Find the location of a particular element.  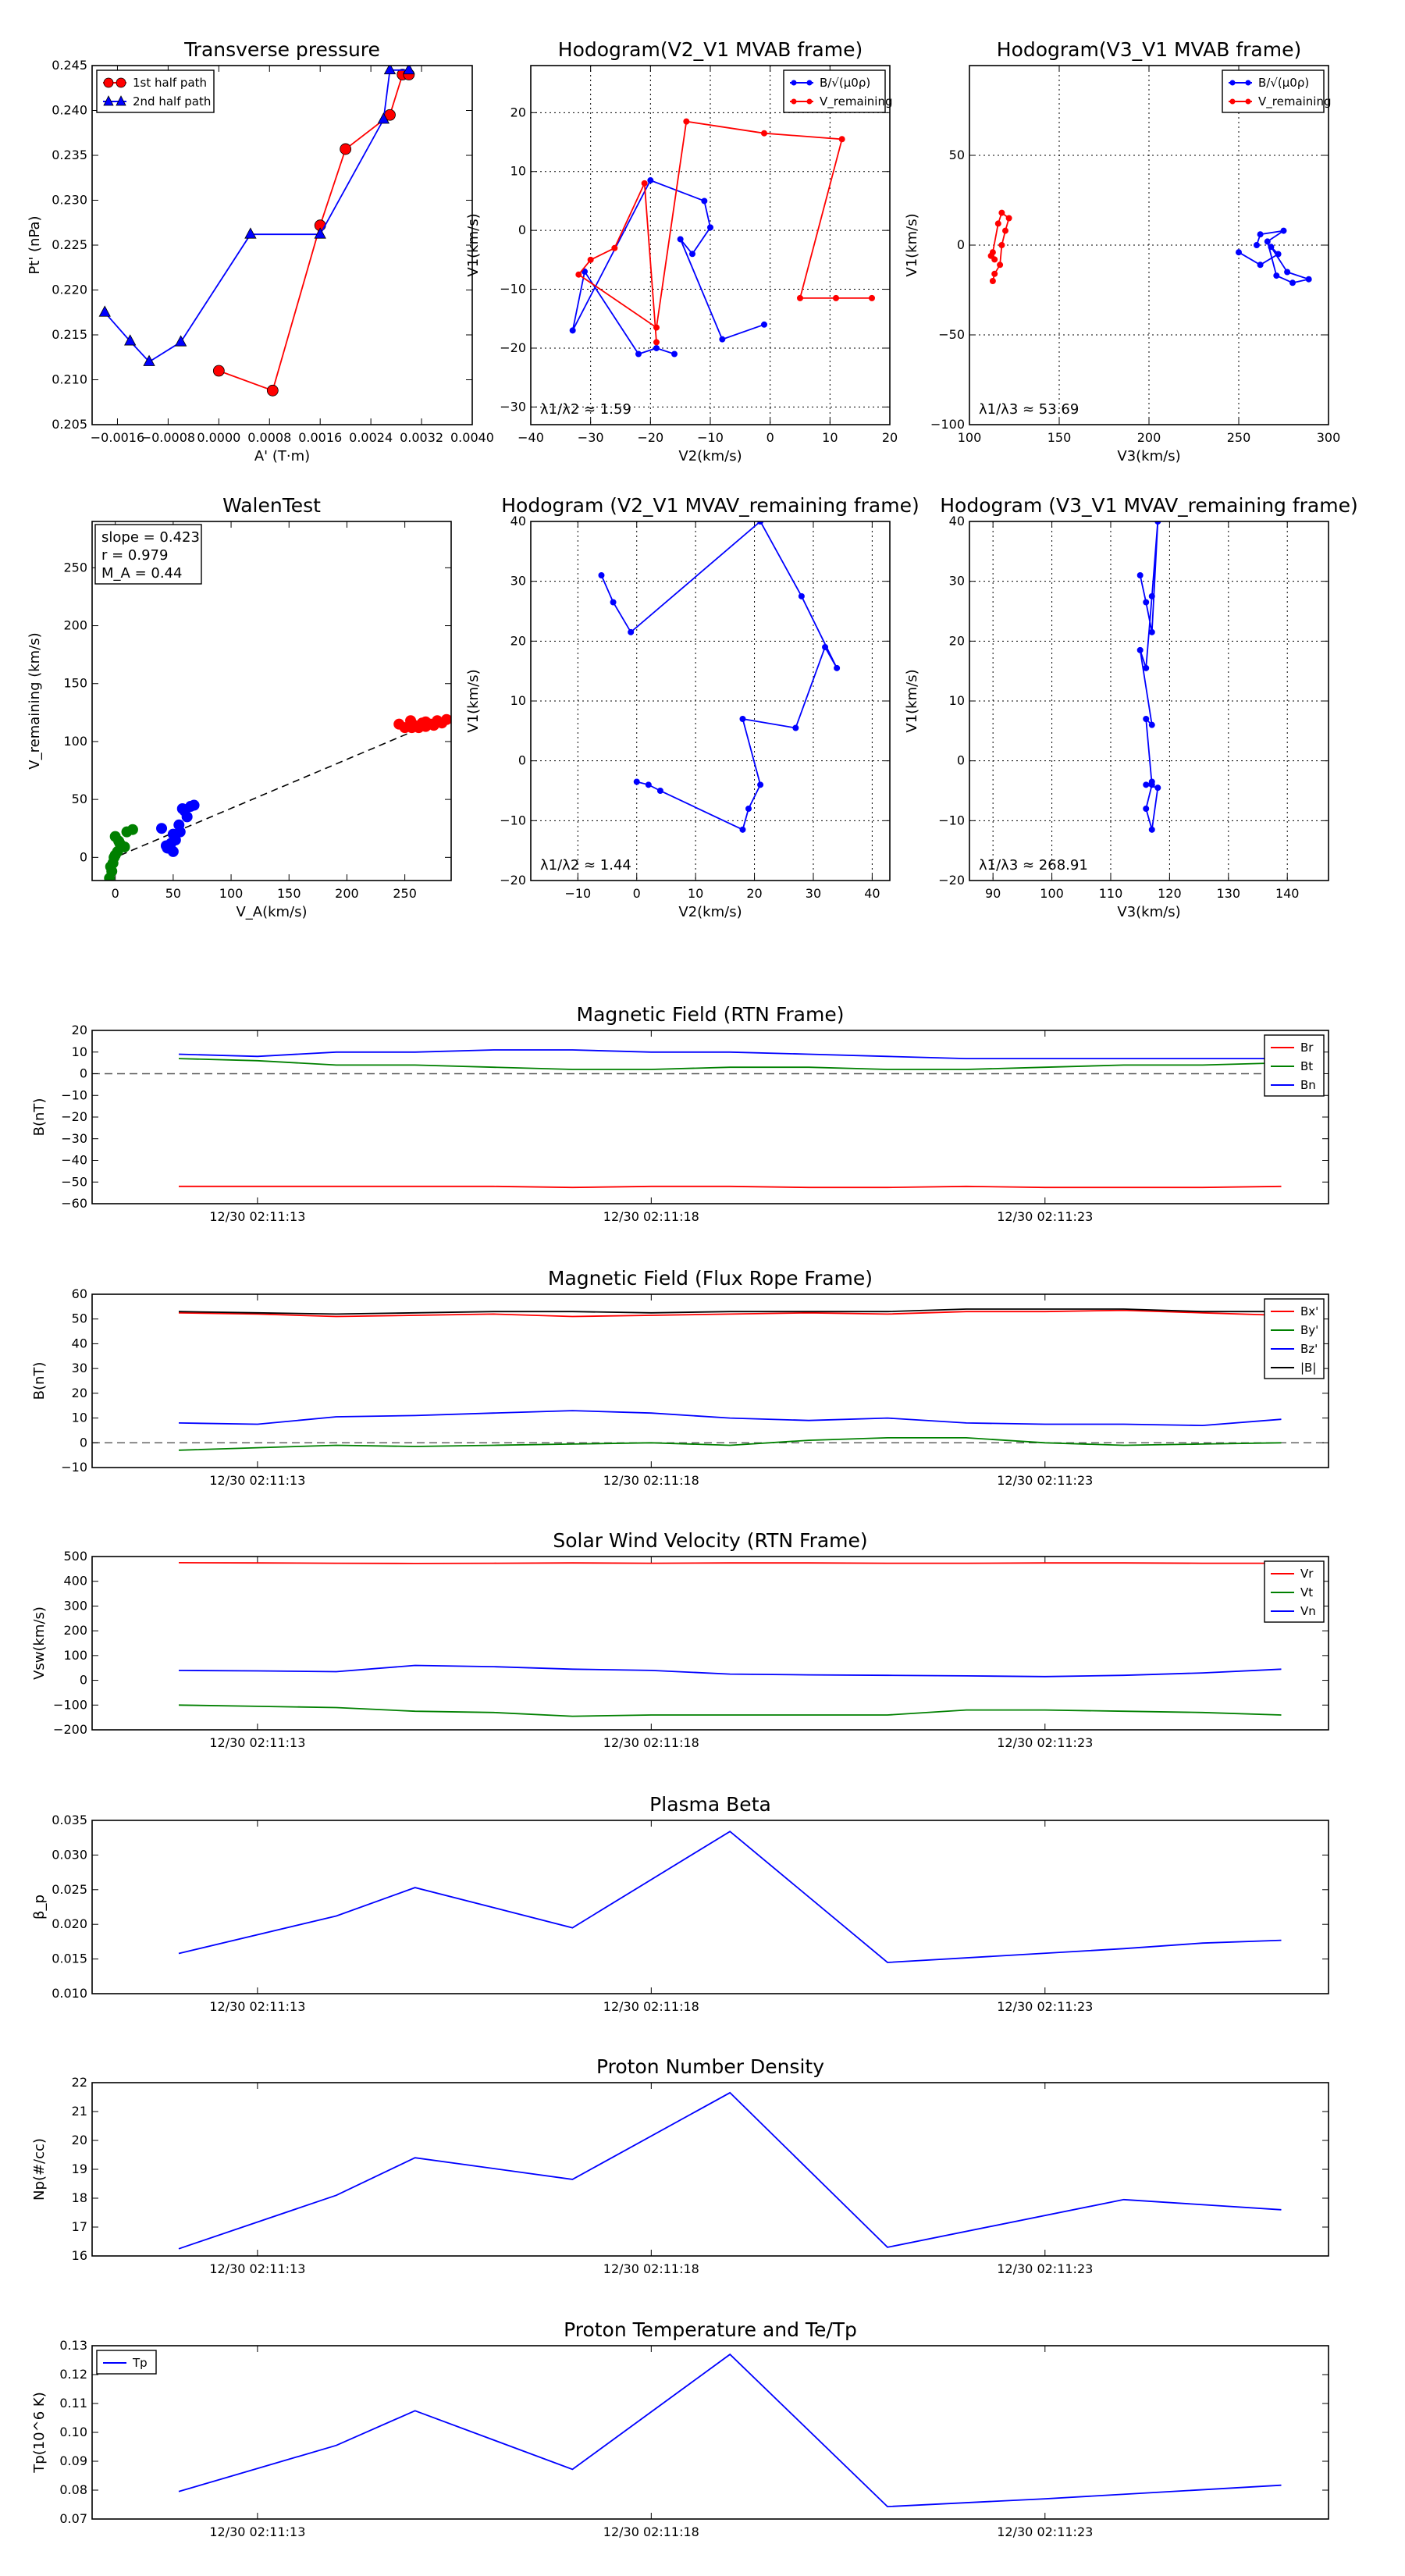

vsw-xtick-label-1: 12/30 02:11:18 is located at coordinates (651, 1742).